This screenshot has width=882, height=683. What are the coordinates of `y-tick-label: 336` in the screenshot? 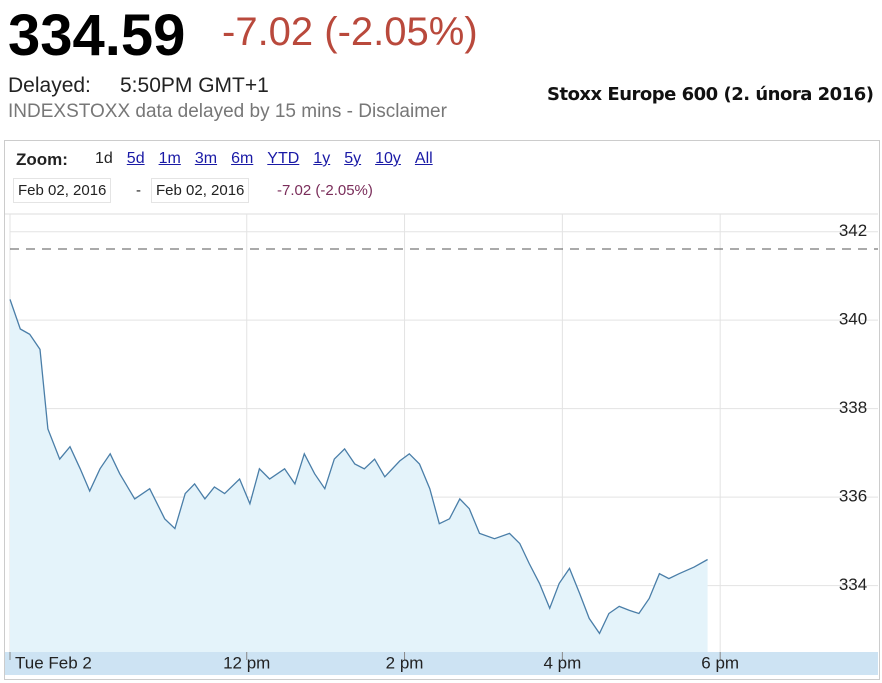 It's located at (853, 496).